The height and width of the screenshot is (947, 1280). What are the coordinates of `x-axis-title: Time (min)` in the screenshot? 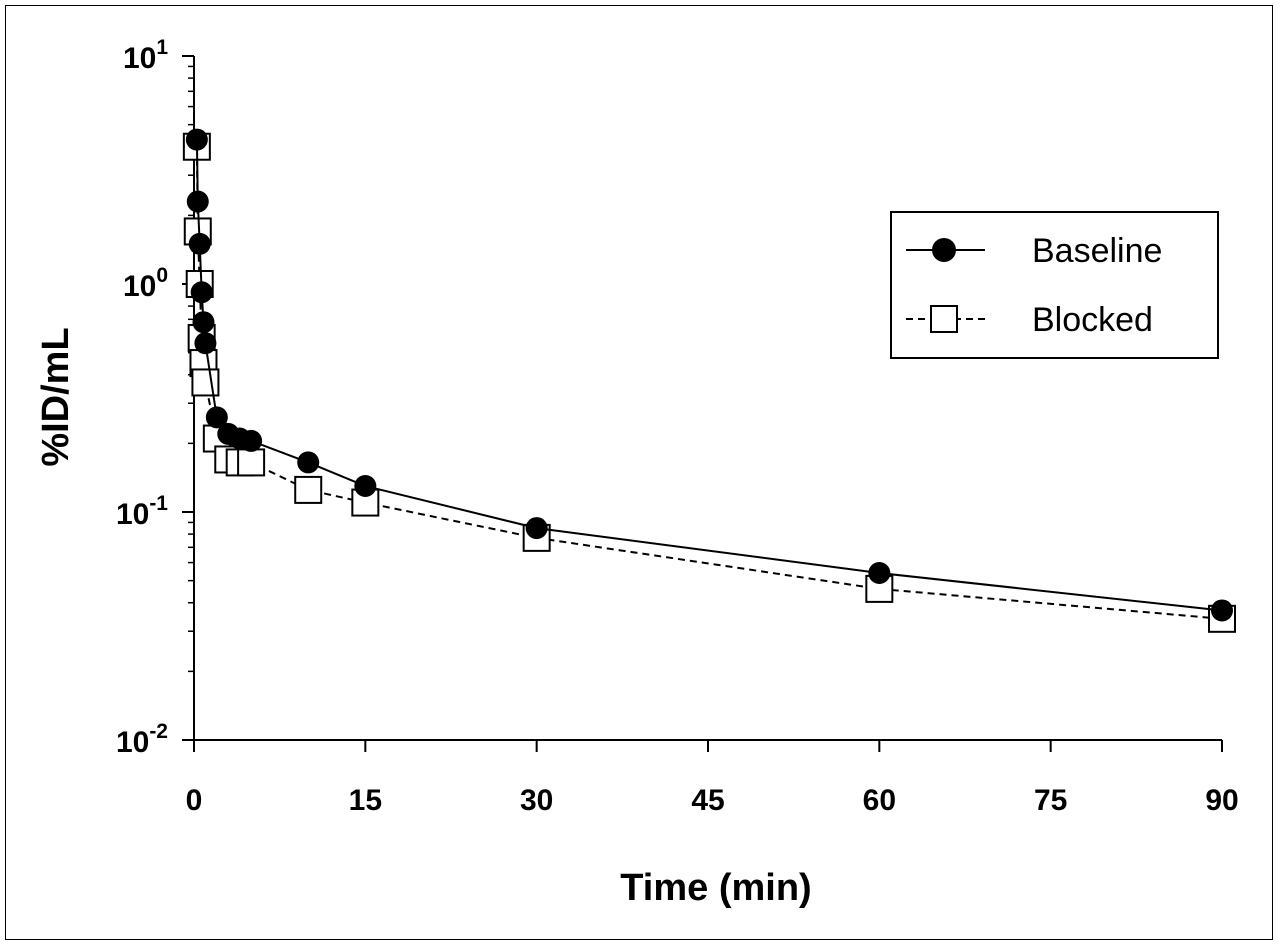 It's located at (715, 888).